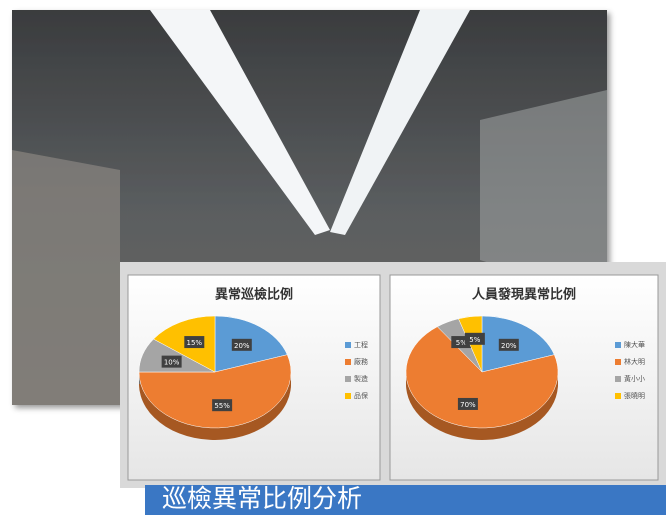 This screenshot has height=519, width=666. Describe the element at coordinates (634, 395) in the screenshot. I see `legend-label: 張曉明` at that location.